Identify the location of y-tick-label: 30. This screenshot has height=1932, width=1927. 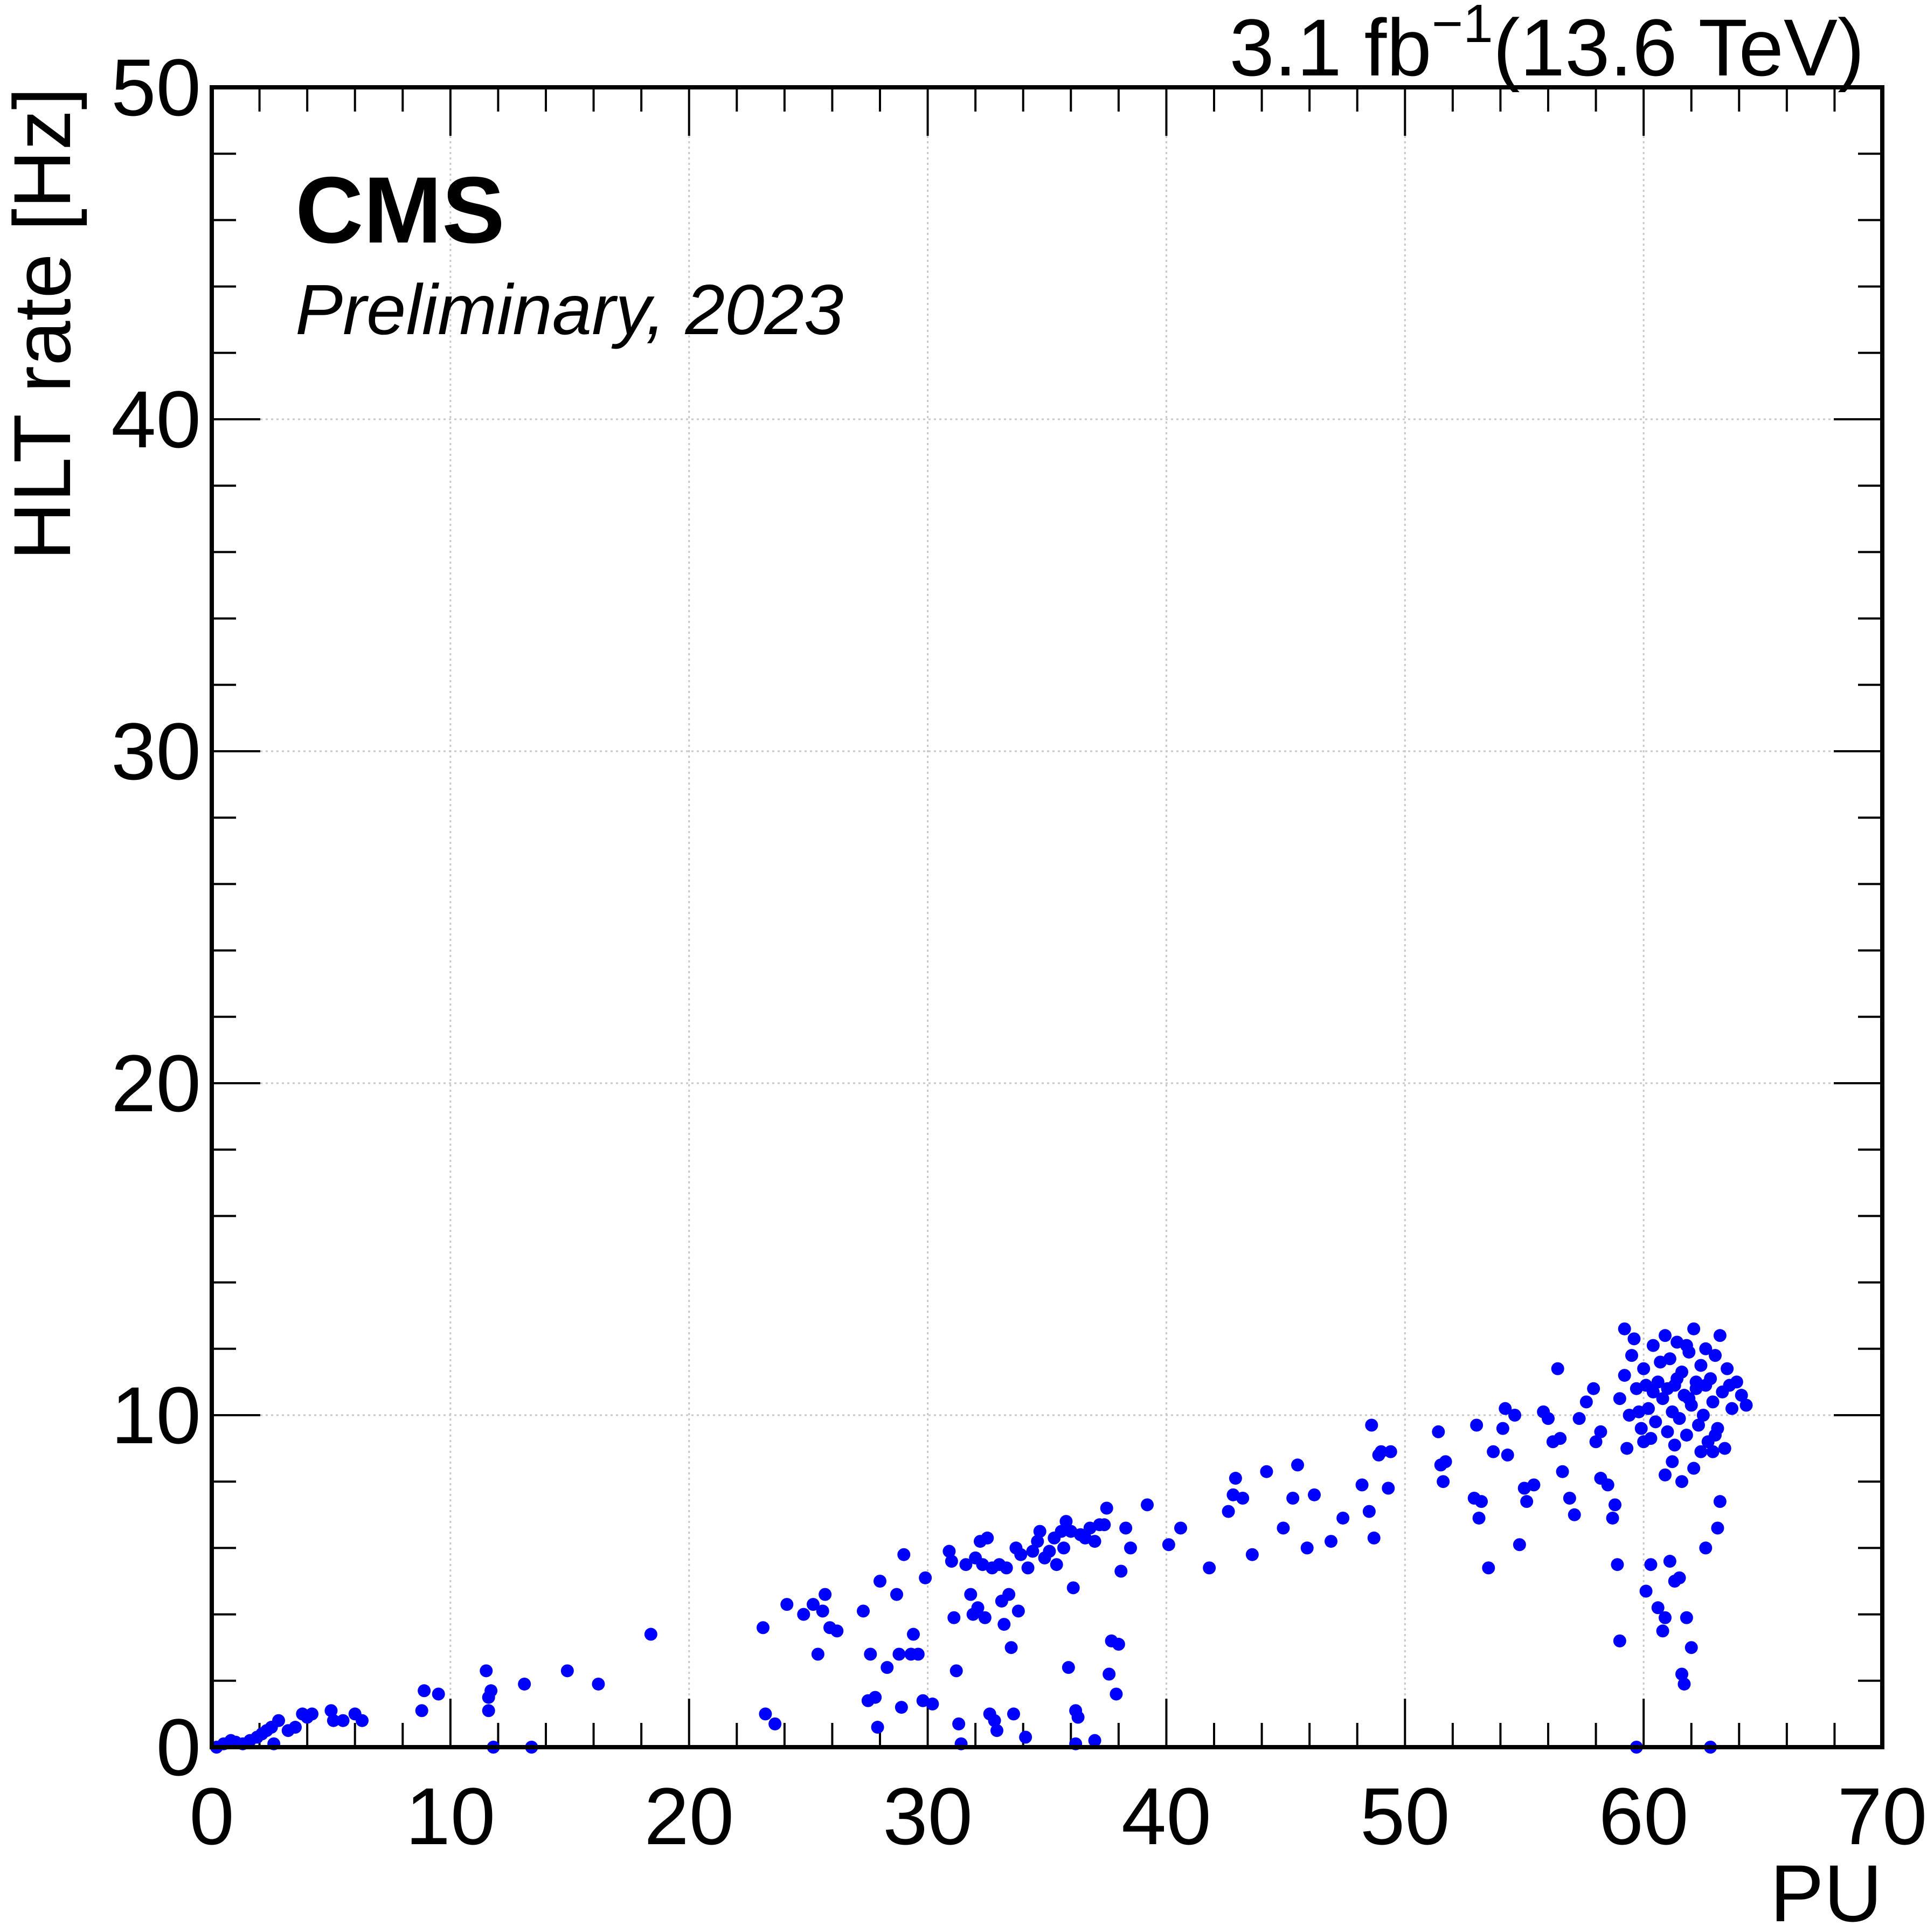
(156, 751).